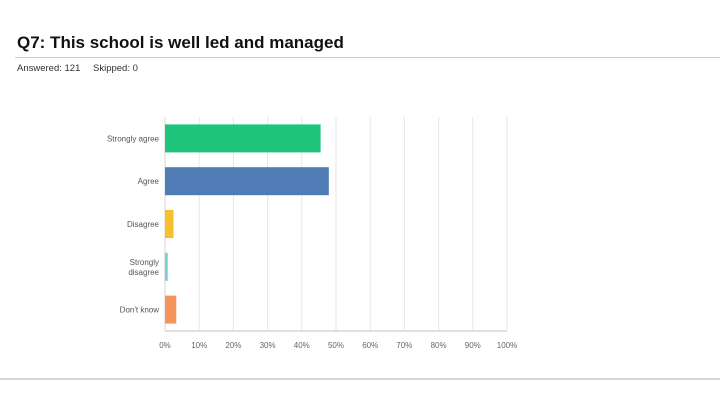  Describe the element at coordinates (140, 310) in the screenshot. I see `category-label: Don't know` at that location.